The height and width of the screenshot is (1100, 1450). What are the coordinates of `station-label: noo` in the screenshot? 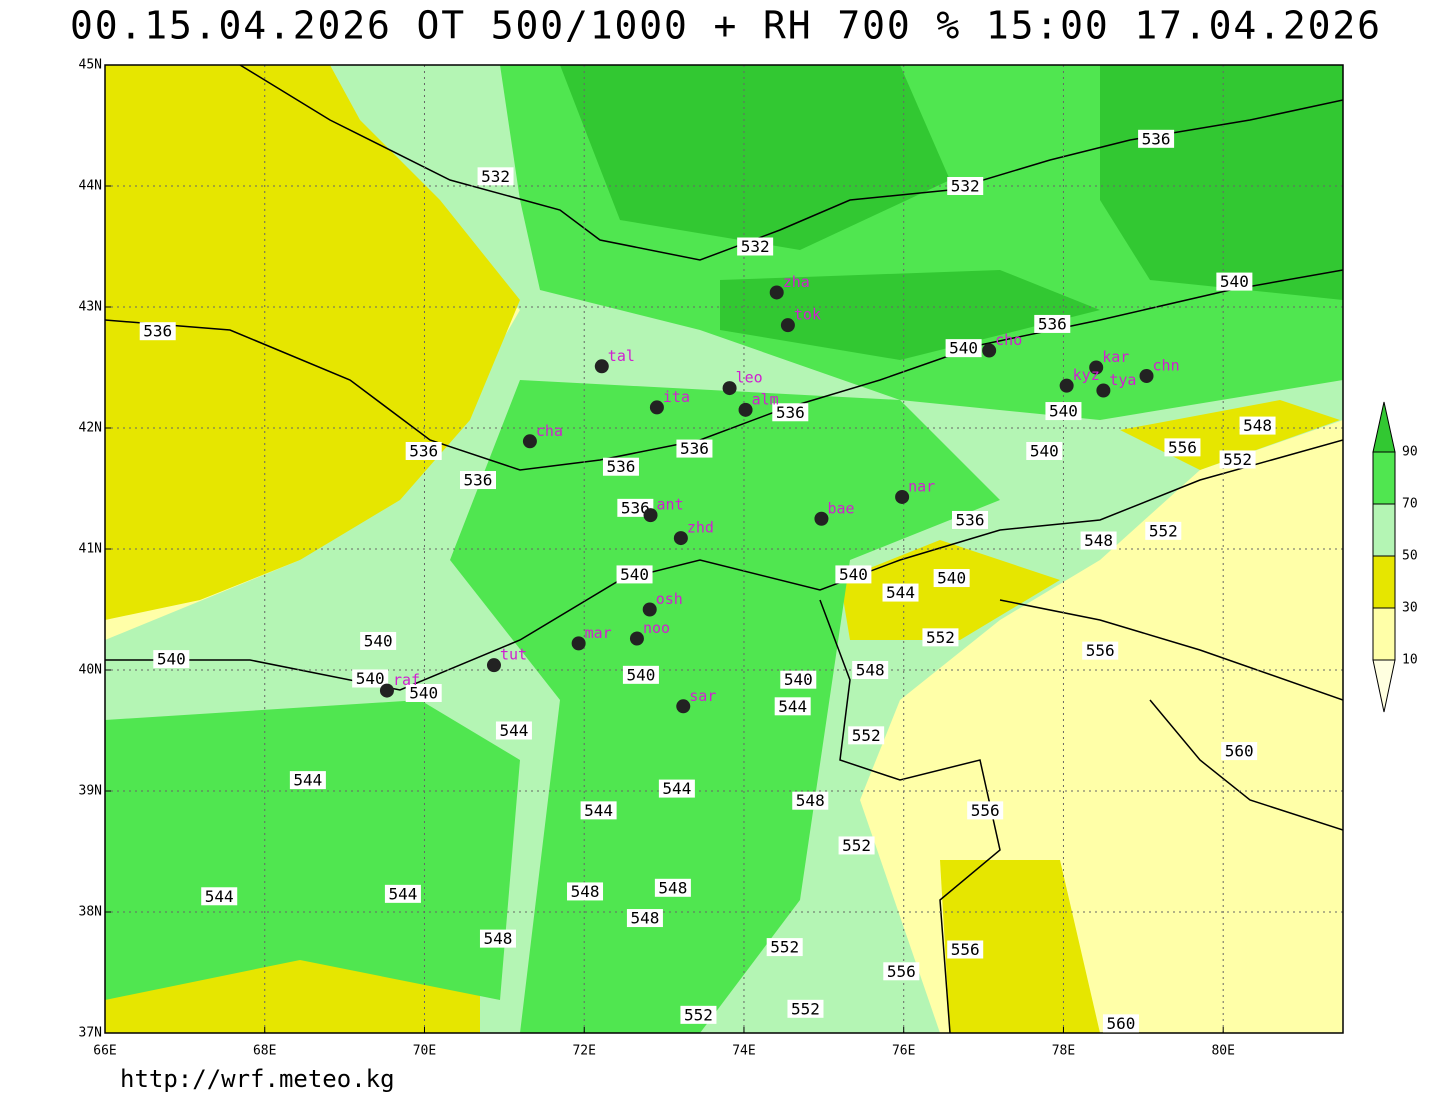 It's located at (656, 628).